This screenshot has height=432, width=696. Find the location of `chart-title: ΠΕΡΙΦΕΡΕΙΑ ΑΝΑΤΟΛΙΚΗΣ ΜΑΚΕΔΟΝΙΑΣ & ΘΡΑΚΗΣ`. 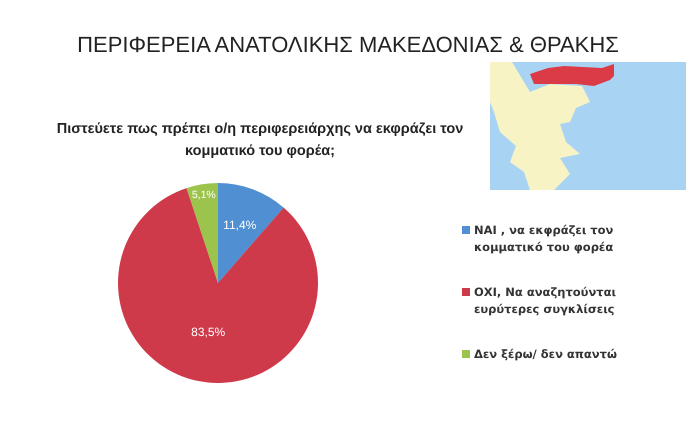

chart-title: ΠΕΡΙΦΕΡΕΙΑ ΑΝΑΤΟΛΙΚΗΣ ΜΑΚΕΔΟΝΙΑΣ & ΘΡΑΚΗΣ is located at coordinates (348, 44).